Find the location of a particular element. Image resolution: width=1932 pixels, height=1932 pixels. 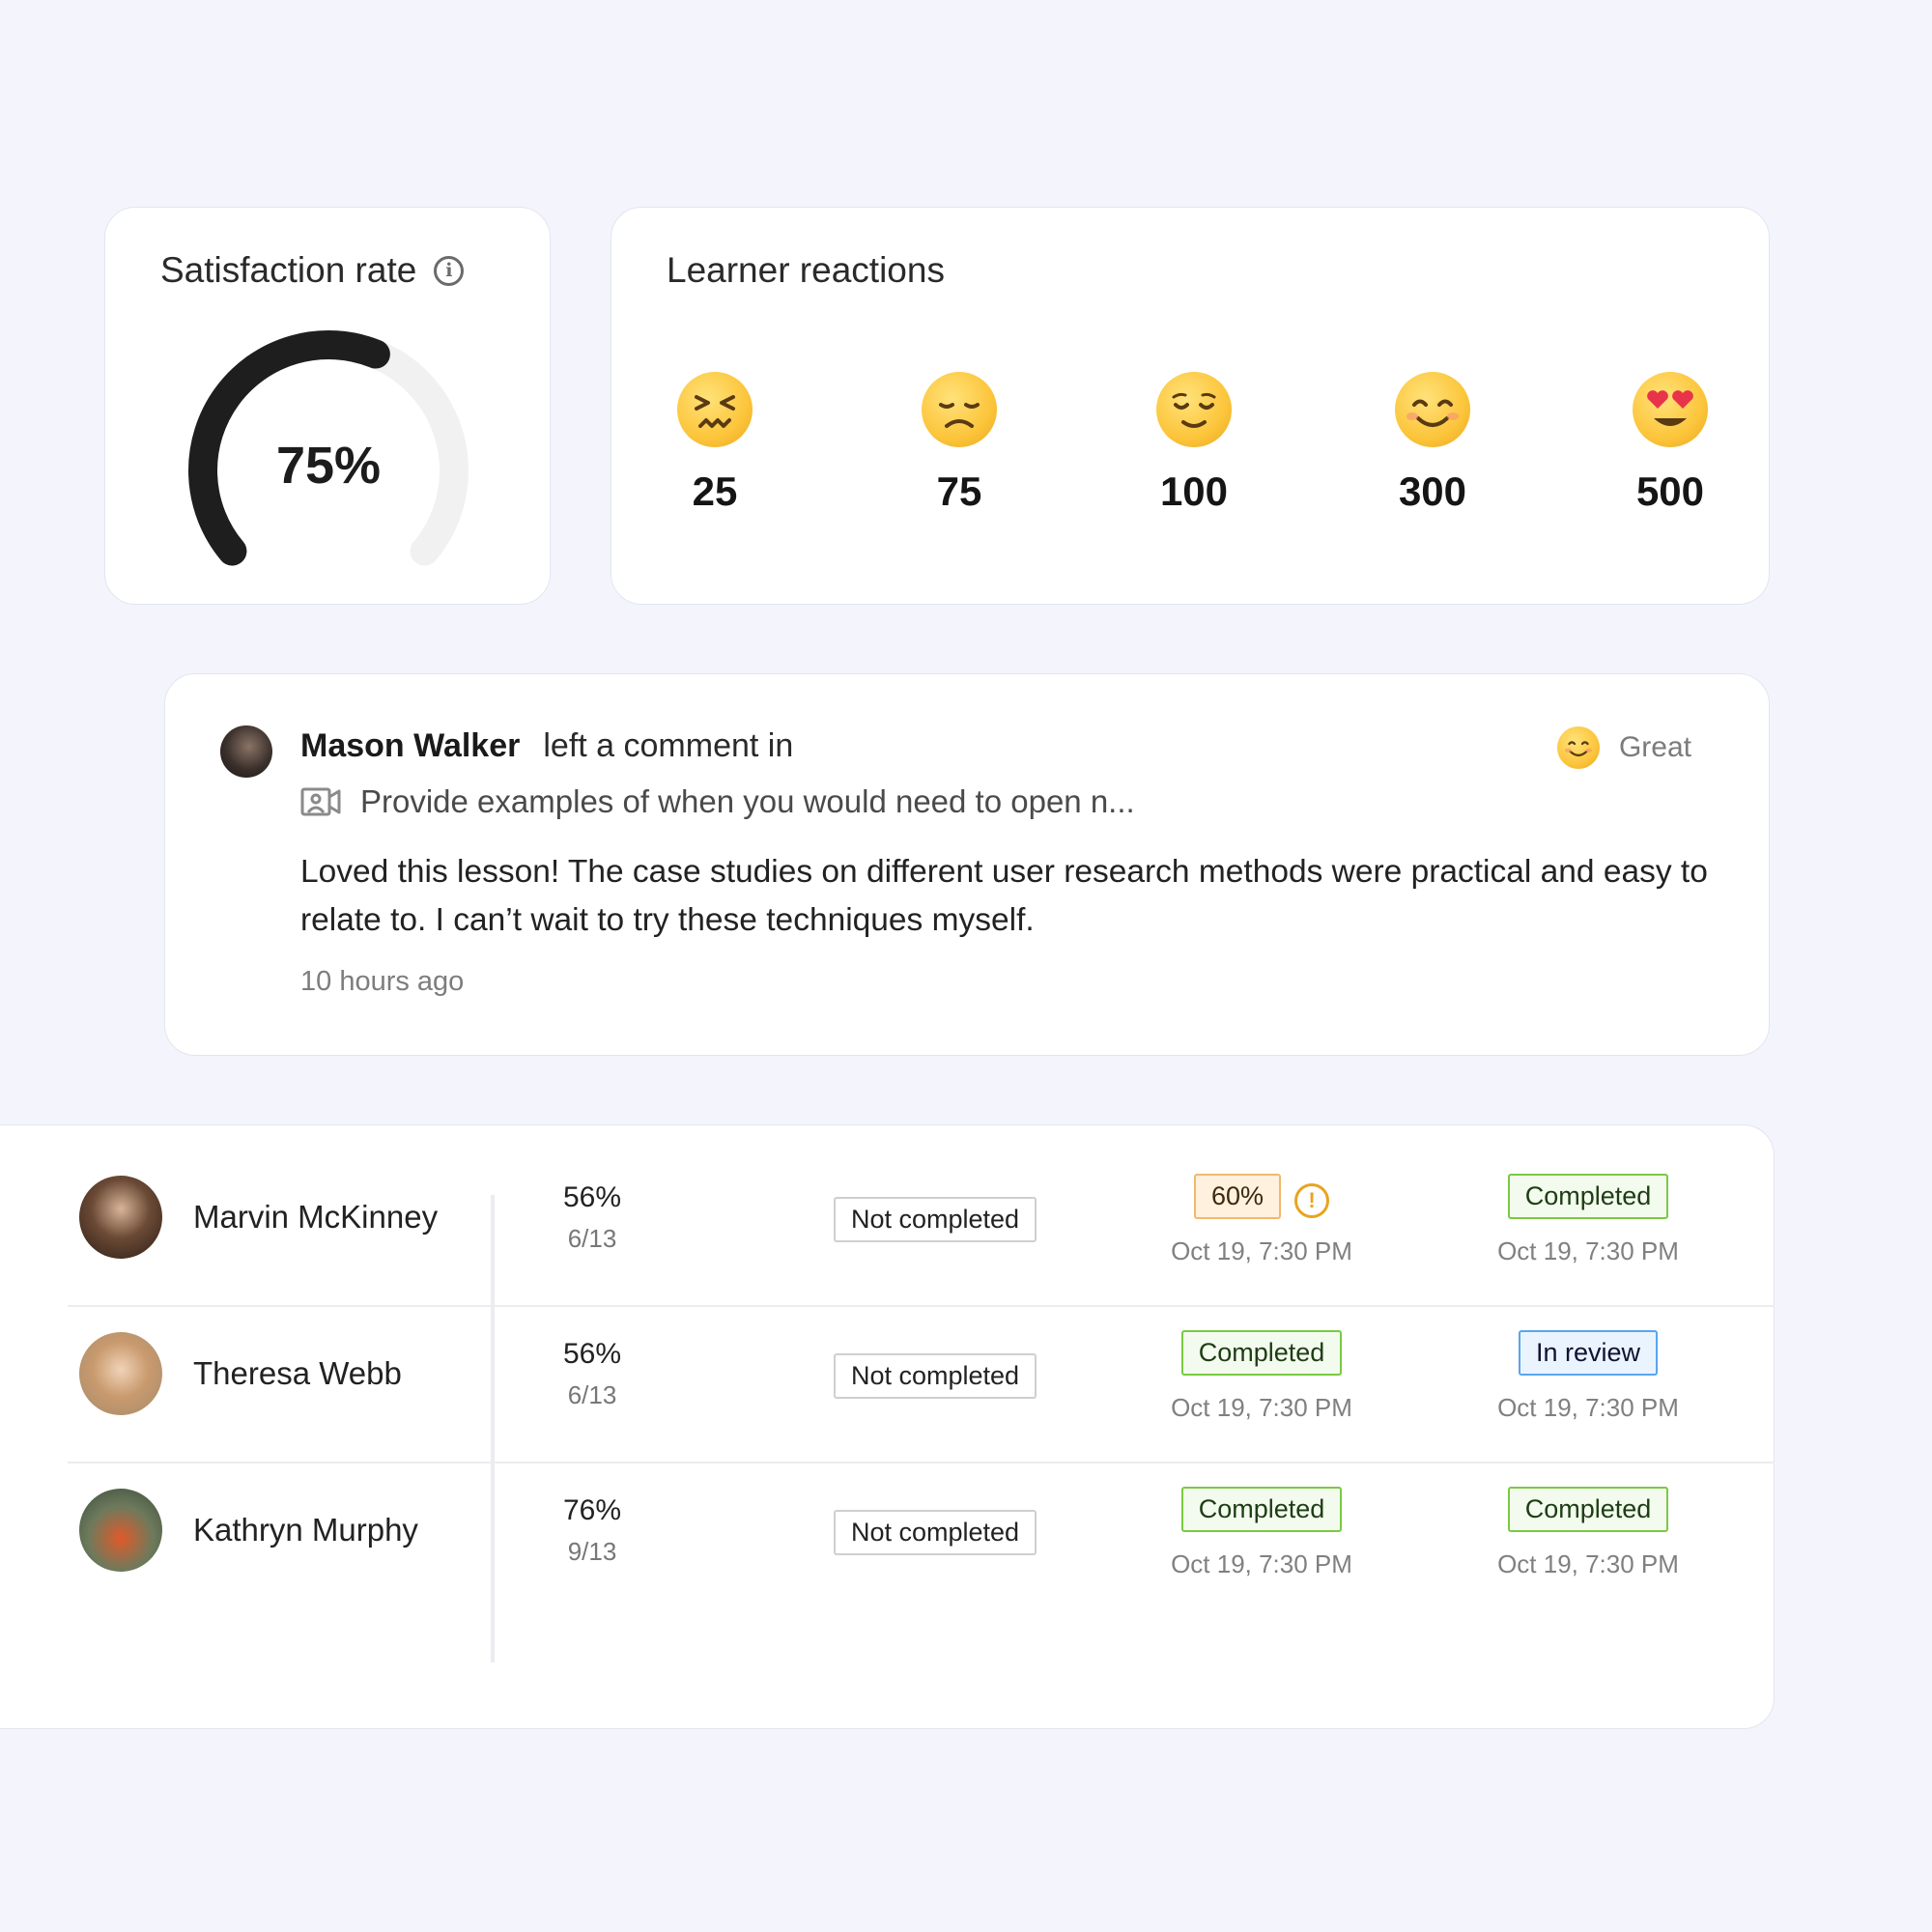

reaction-item: 300 is located at coordinates (1432, 443).